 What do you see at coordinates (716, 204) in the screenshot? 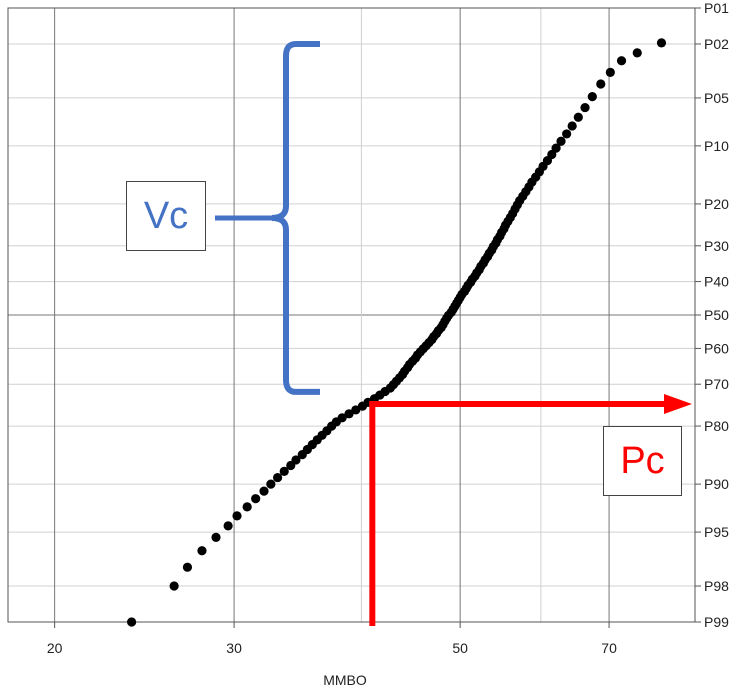
I see `y-tick-label: P20` at bounding box center [716, 204].